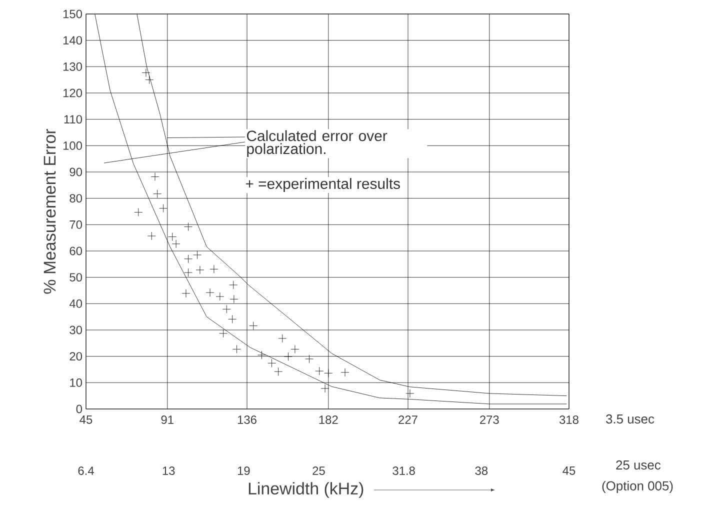 The image size is (702, 511). What do you see at coordinates (76, 172) in the screenshot?
I see `y-tick-label: 90` at bounding box center [76, 172].